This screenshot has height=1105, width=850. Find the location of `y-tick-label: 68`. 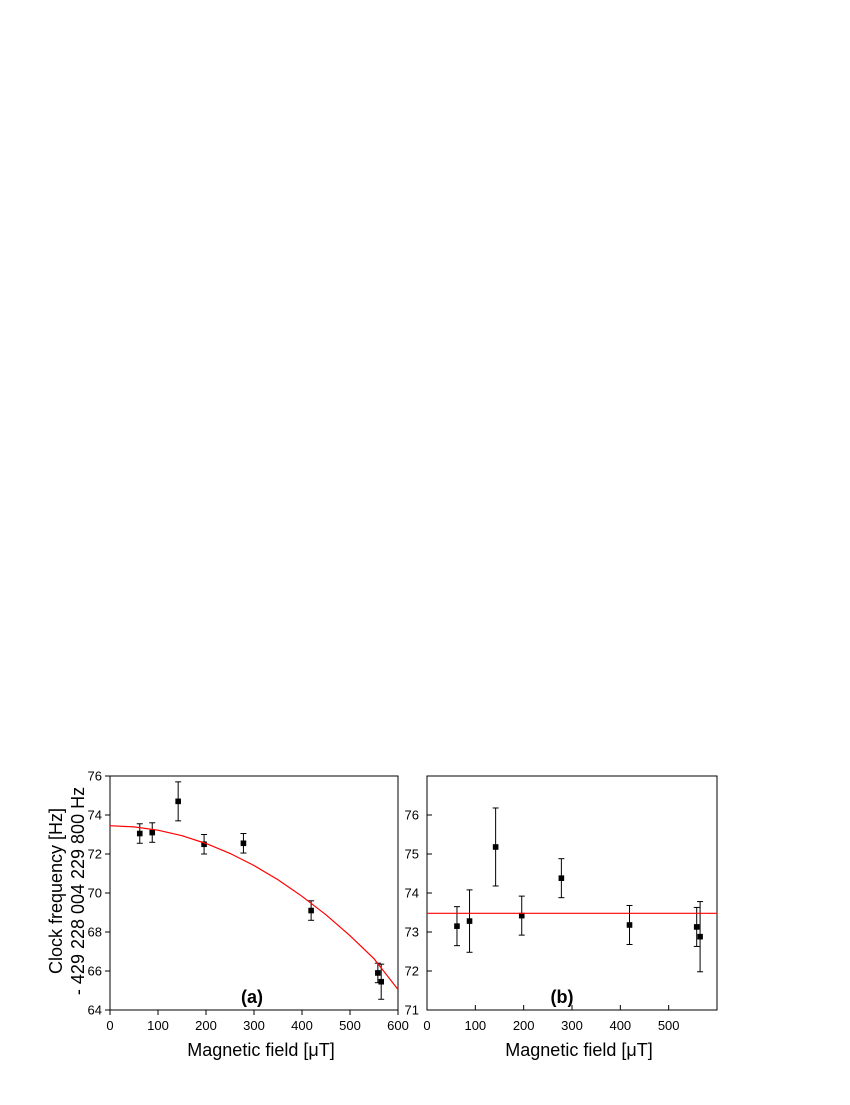

y-tick-label: 68 is located at coordinates (95, 932).